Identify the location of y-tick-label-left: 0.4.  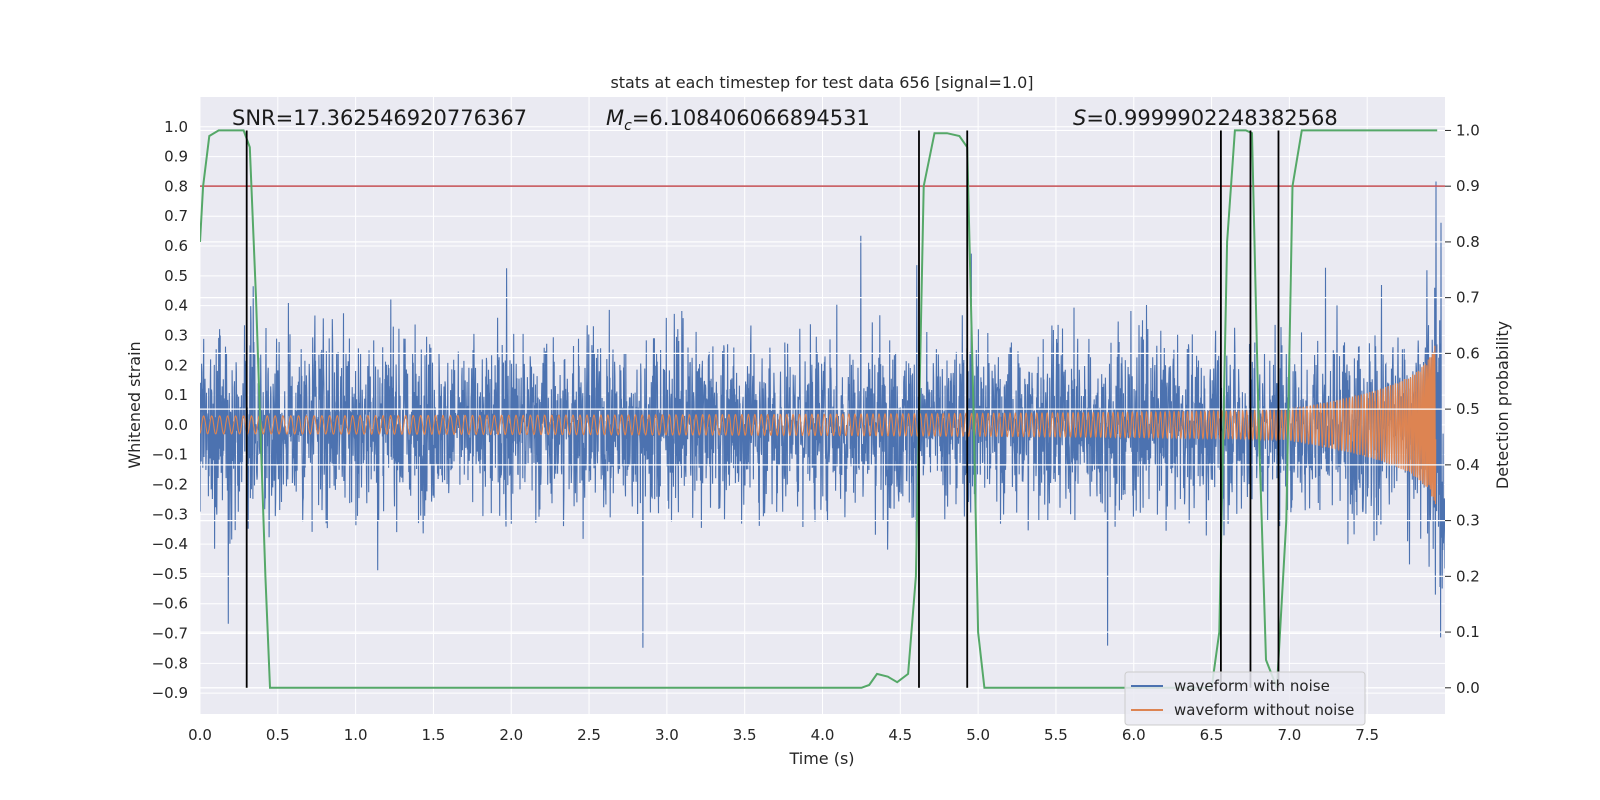
(176, 306).